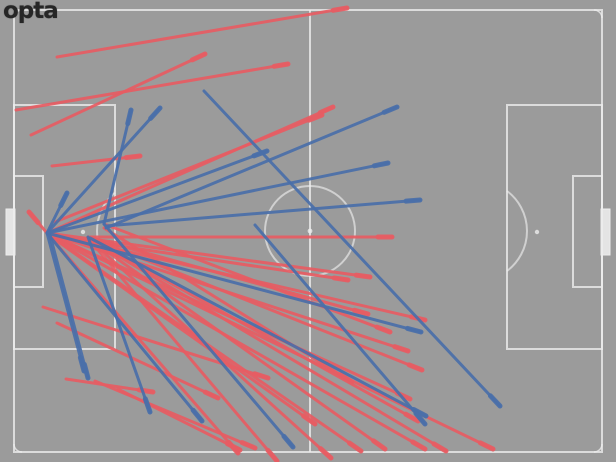  What do you see at coordinates (83, 232) in the screenshot?
I see `left-penalty-spot` at bounding box center [83, 232].